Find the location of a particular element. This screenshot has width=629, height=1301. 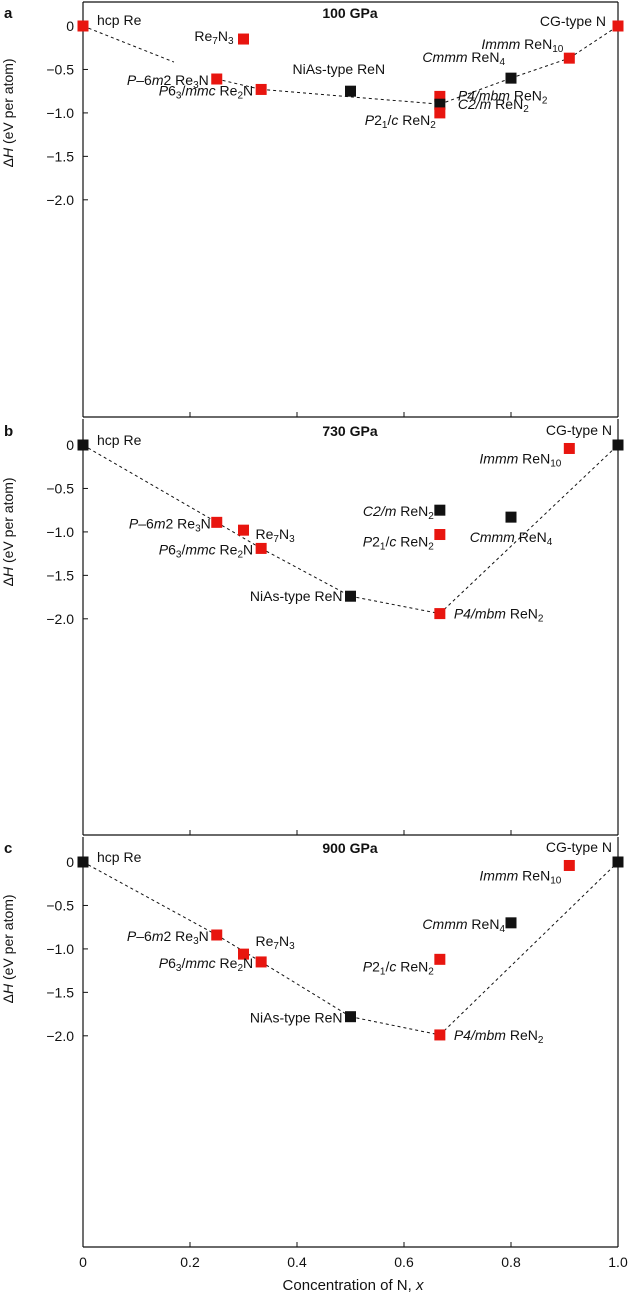

panel-title: 730 GPa is located at coordinates (349, 431).